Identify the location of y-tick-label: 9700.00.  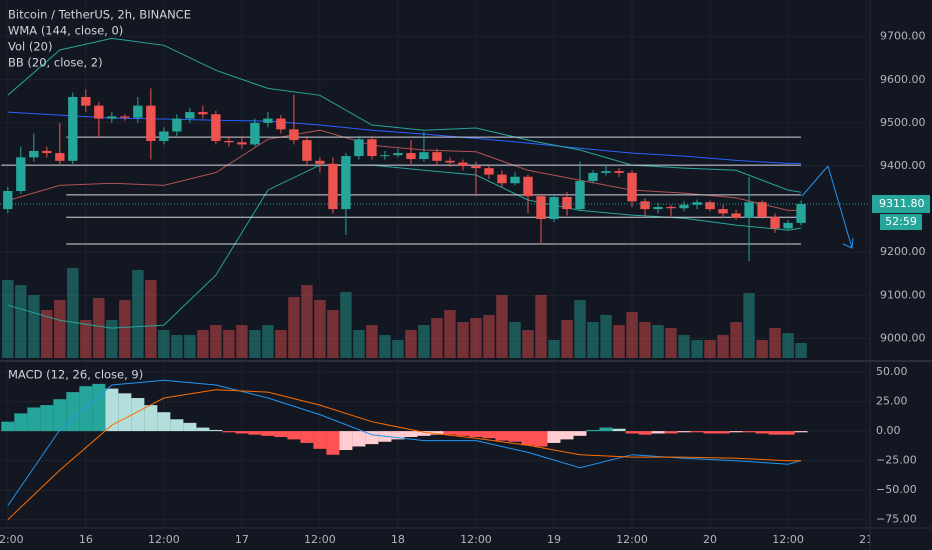
(903, 36).